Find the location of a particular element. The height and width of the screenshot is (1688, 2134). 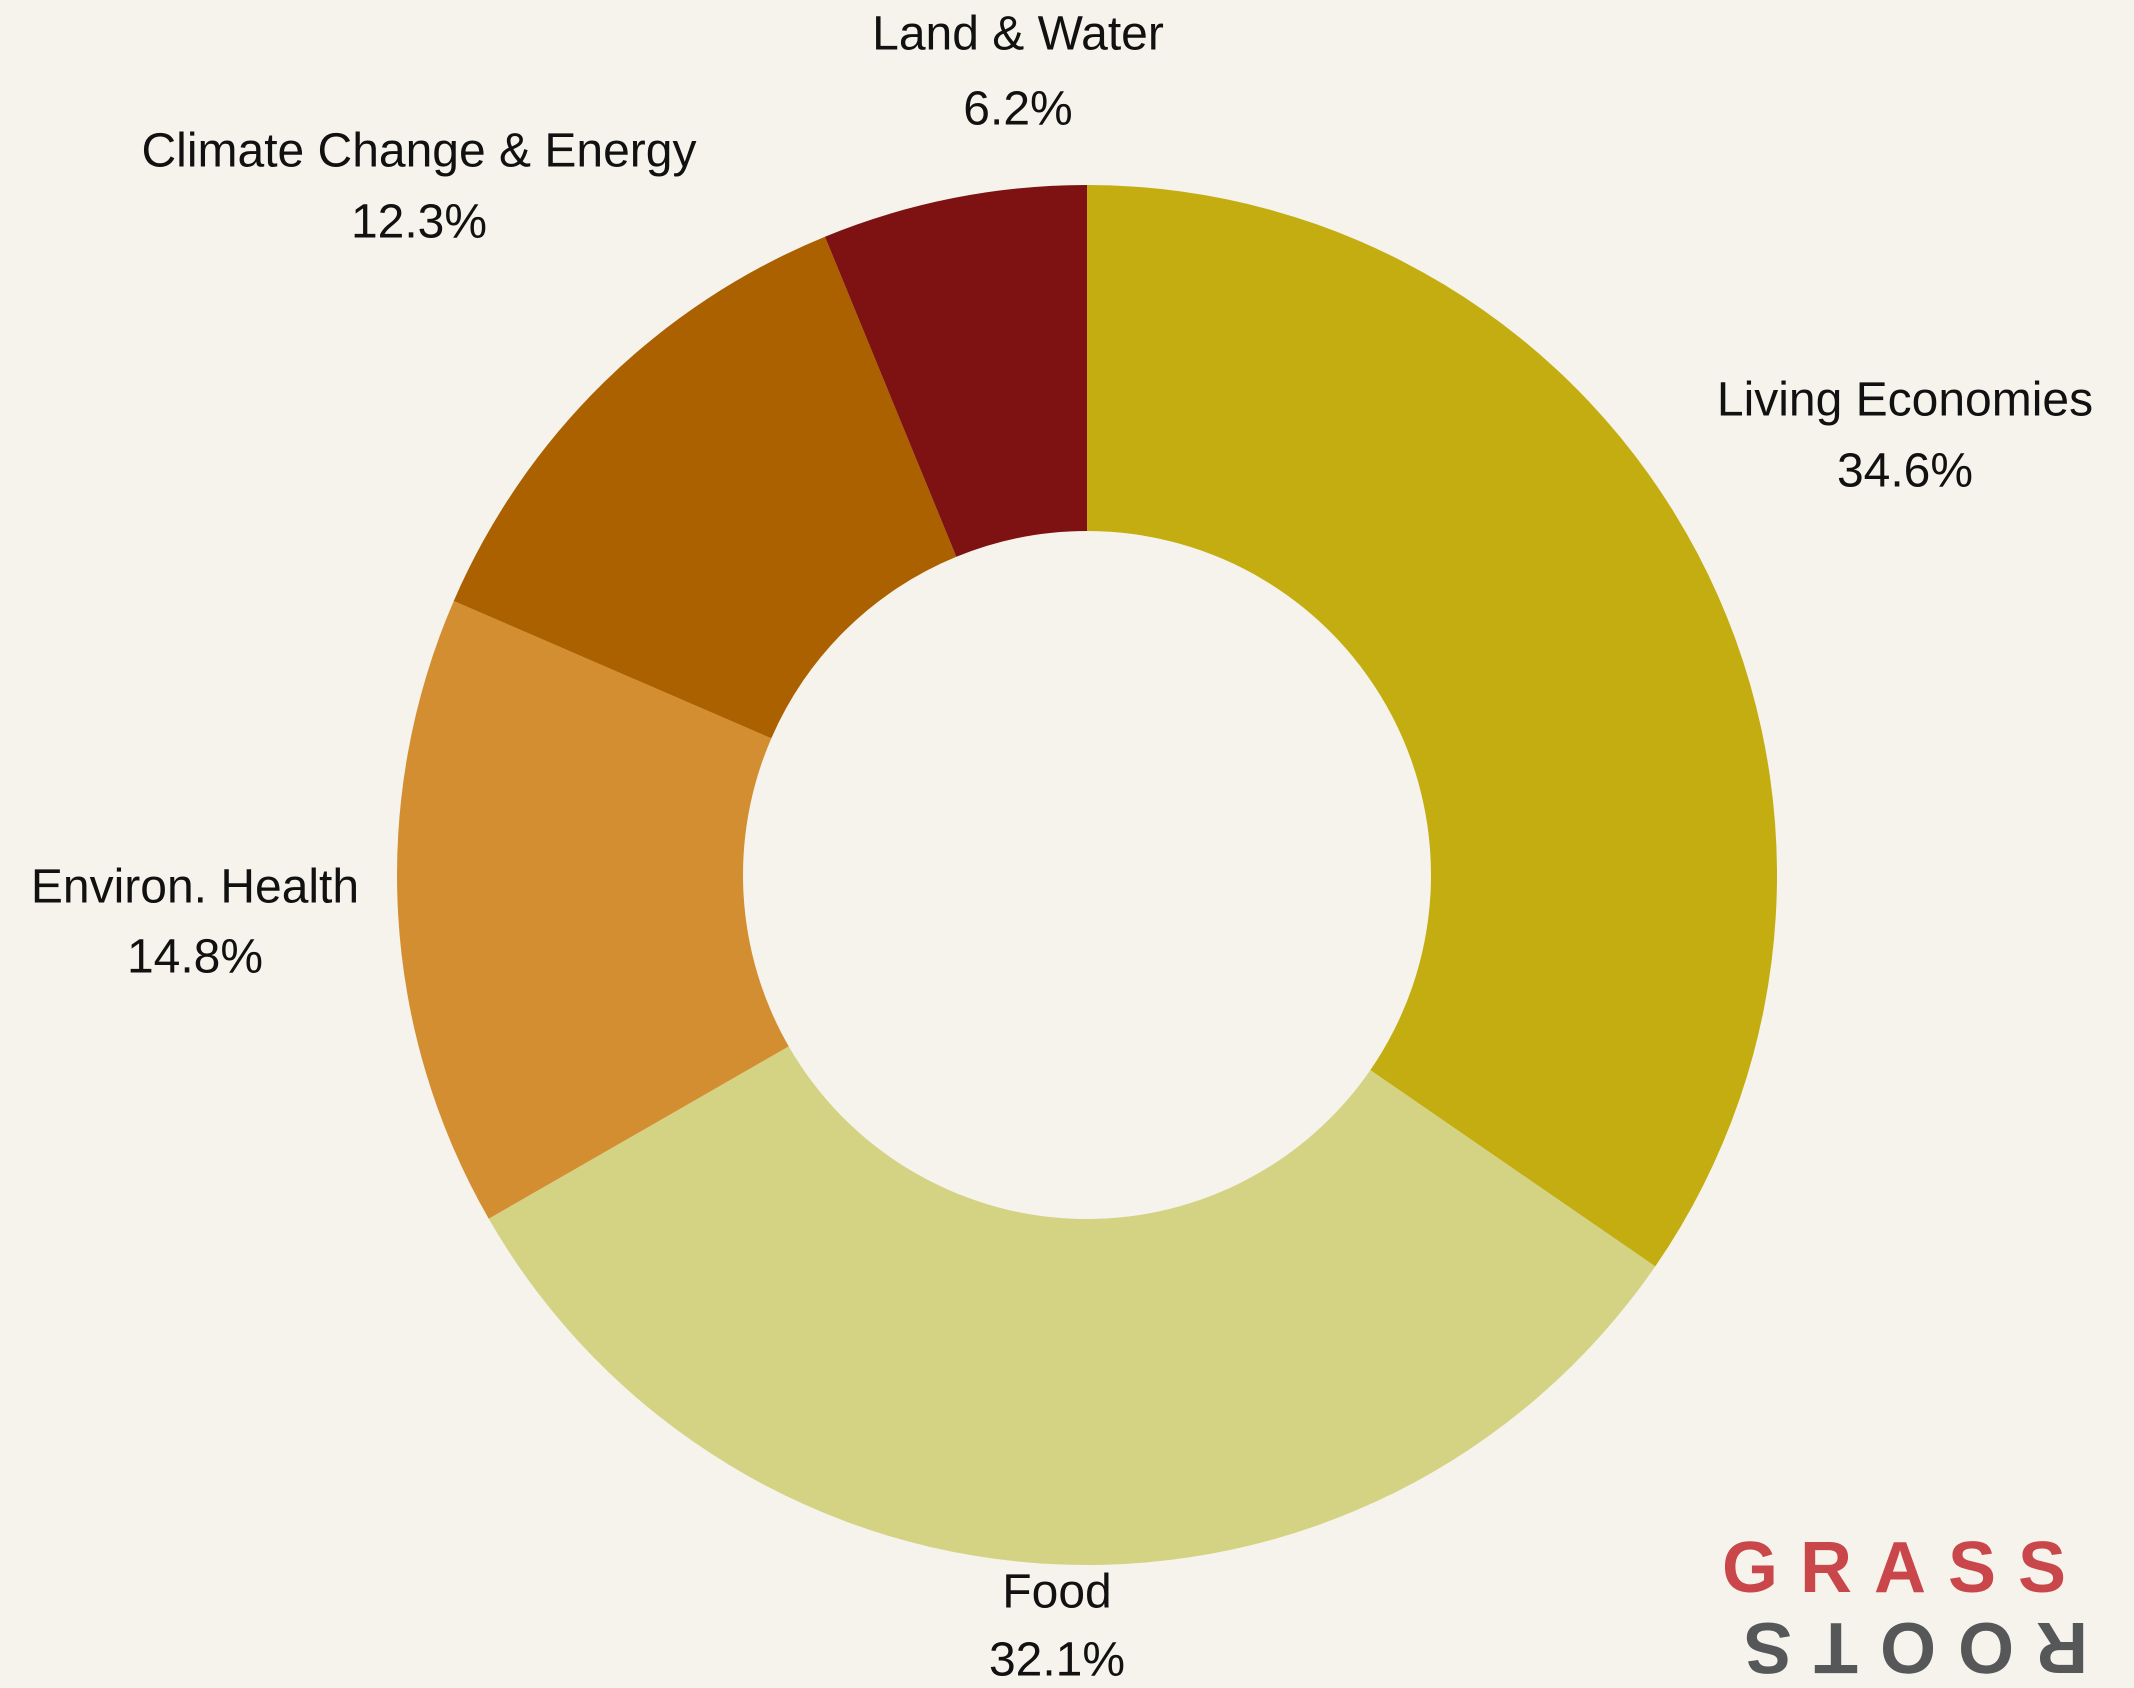

slice-label: Living Economies is located at coordinates (1905, 400).